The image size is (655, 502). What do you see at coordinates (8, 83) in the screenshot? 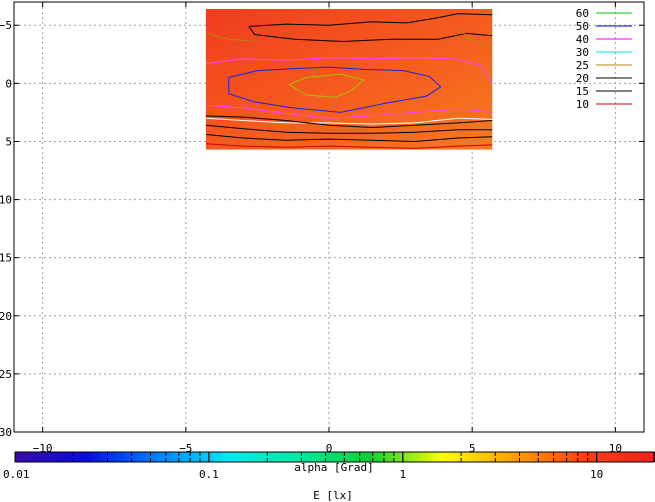
I see `y-tick-label: 0` at bounding box center [8, 83].